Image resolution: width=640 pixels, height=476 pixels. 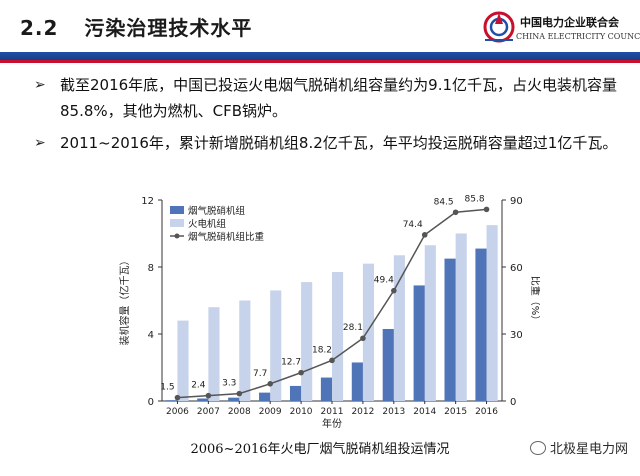 I want to click on y2-axis-title: 比重（%）, so click(x=534, y=301).